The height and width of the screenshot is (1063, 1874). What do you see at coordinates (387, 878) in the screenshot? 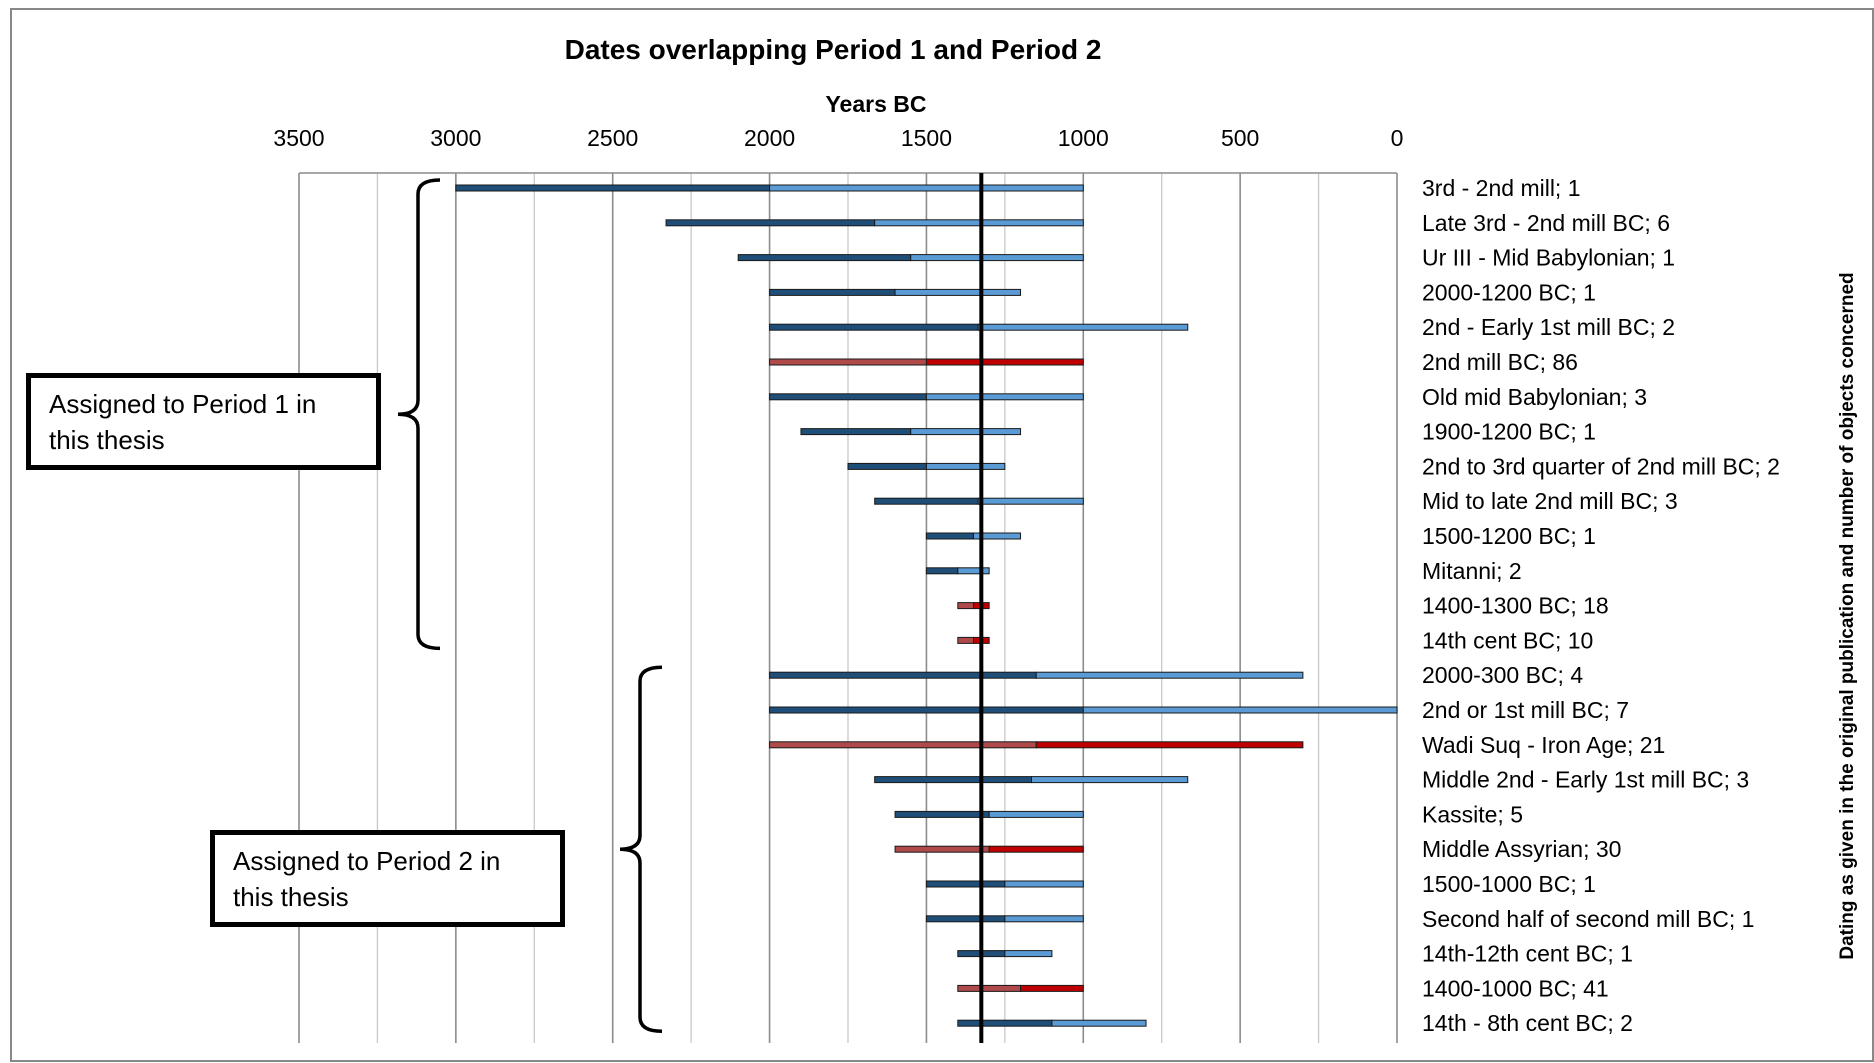
I see `period-2-callout: Assigned to Period 2 in this thesis` at bounding box center [387, 878].